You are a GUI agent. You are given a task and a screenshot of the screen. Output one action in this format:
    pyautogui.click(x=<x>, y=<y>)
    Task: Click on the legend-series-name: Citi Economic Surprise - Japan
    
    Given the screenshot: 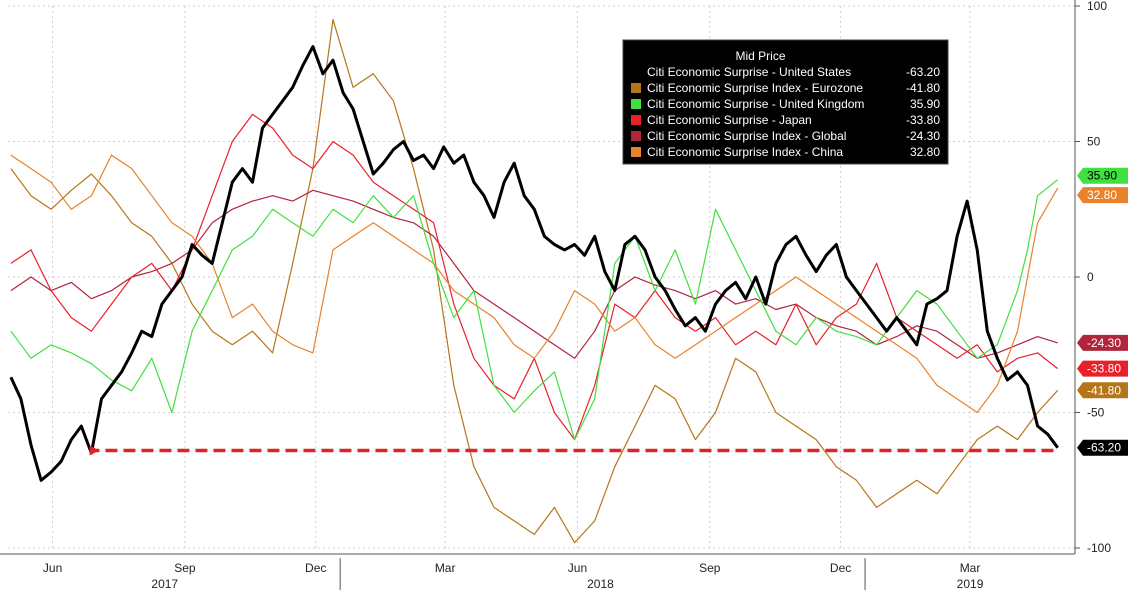 What is the action you would take?
    pyautogui.click(x=729, y=120)
    